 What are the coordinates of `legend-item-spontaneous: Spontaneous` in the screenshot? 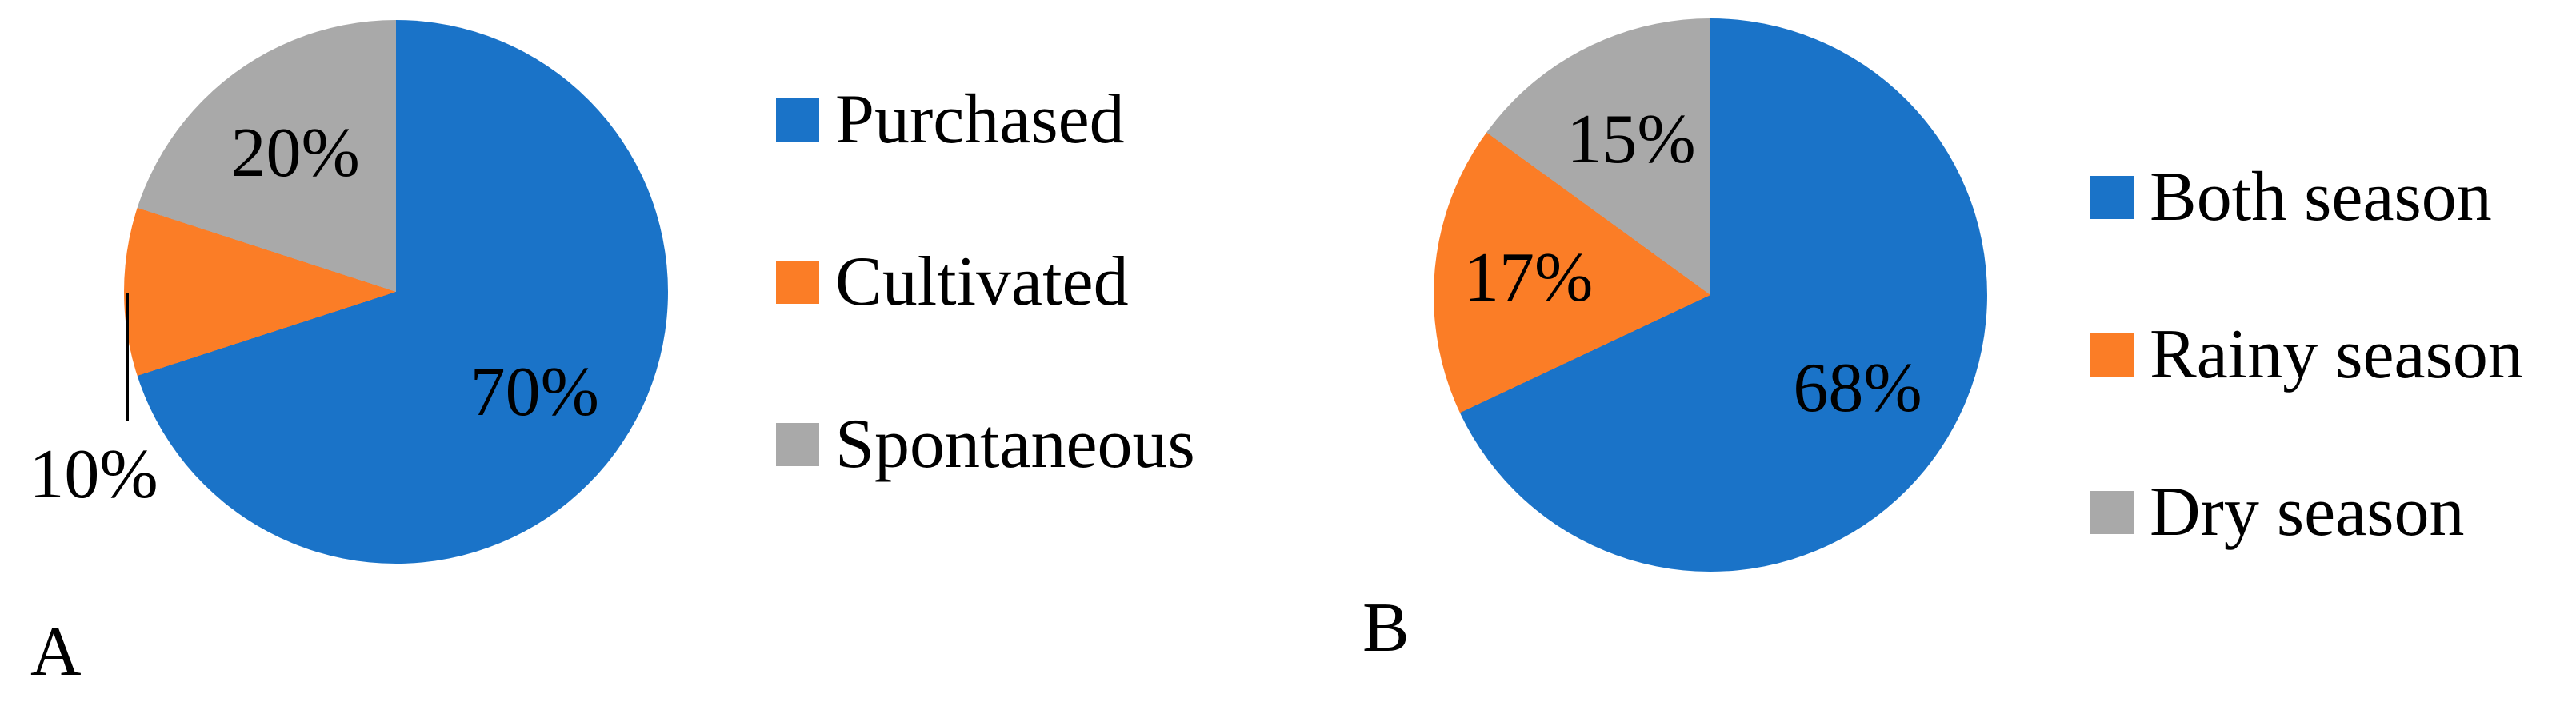 It's located at (985, 445).